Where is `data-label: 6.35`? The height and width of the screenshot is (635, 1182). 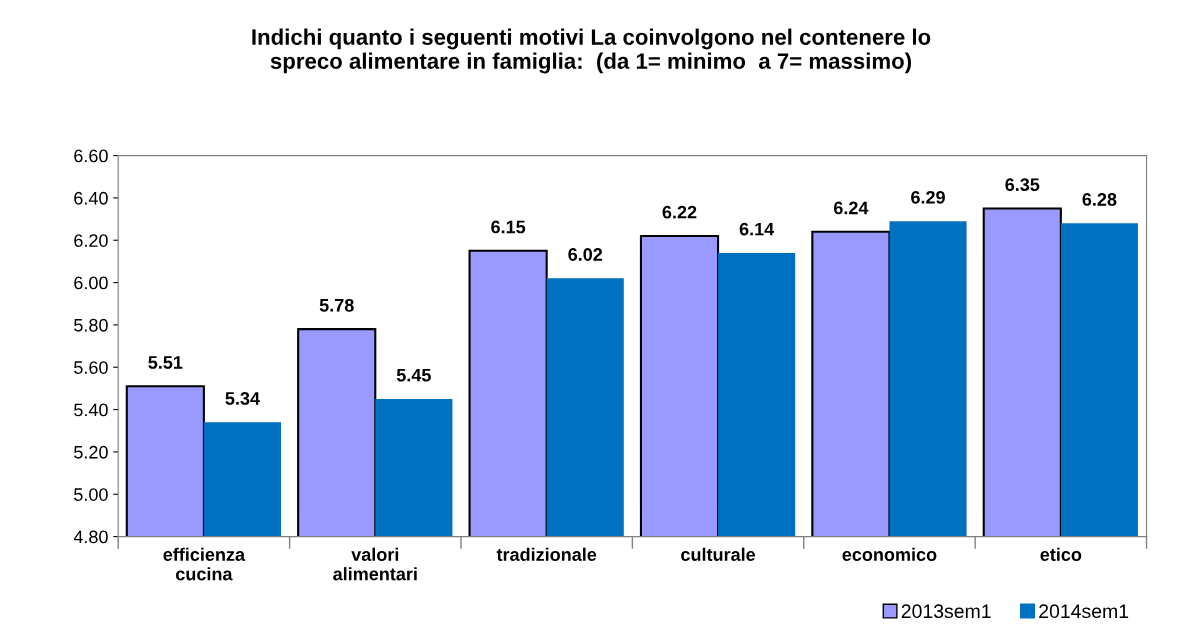 data-label: 6.35 is located at coordinates (1022, 185).